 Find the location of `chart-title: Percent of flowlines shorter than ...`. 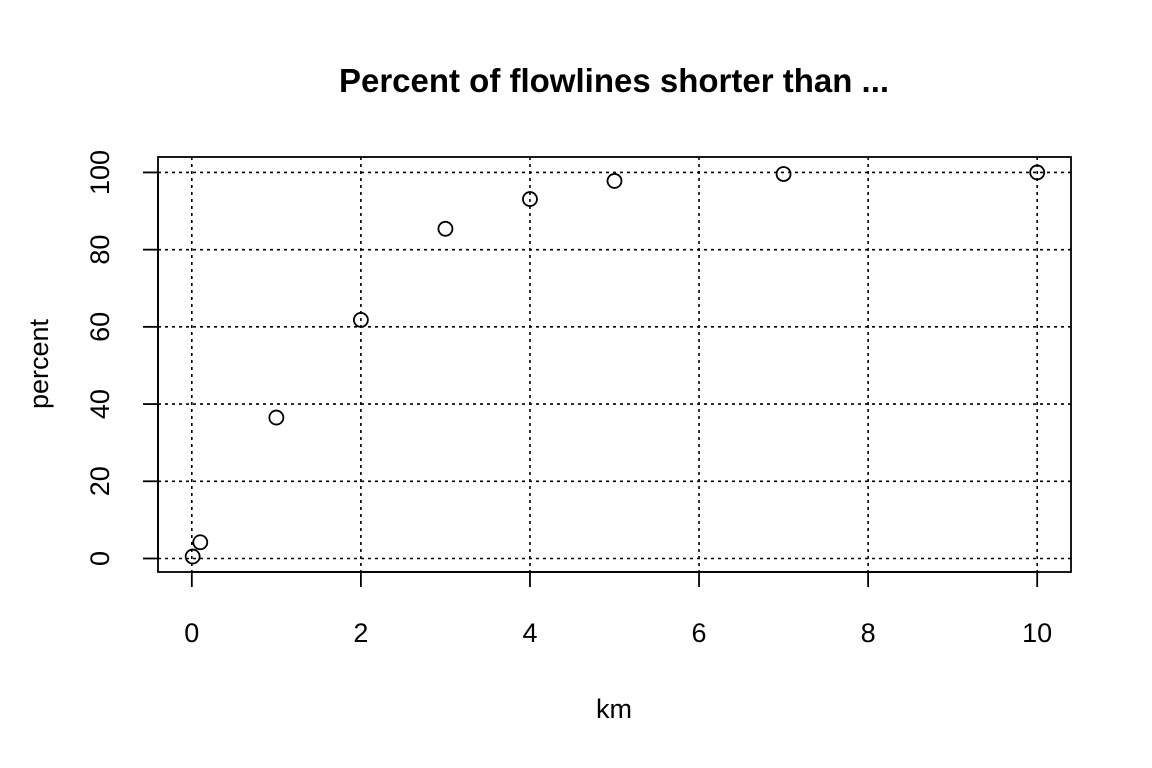

chart-title: Percent of flowlines shorter than ... is located at coordinates (614, 80).